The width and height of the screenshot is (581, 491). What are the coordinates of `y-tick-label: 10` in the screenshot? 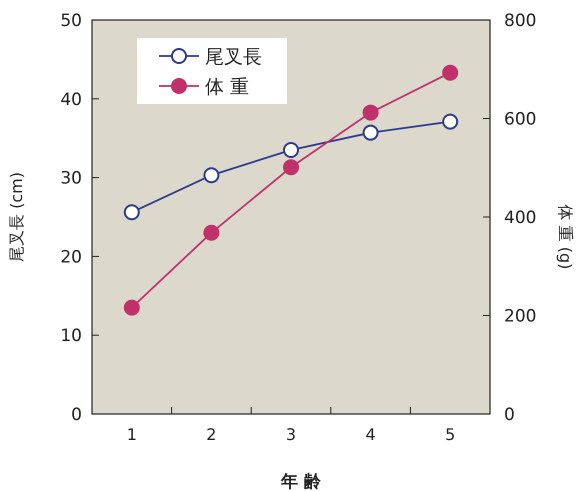 It's located at (71, 336).